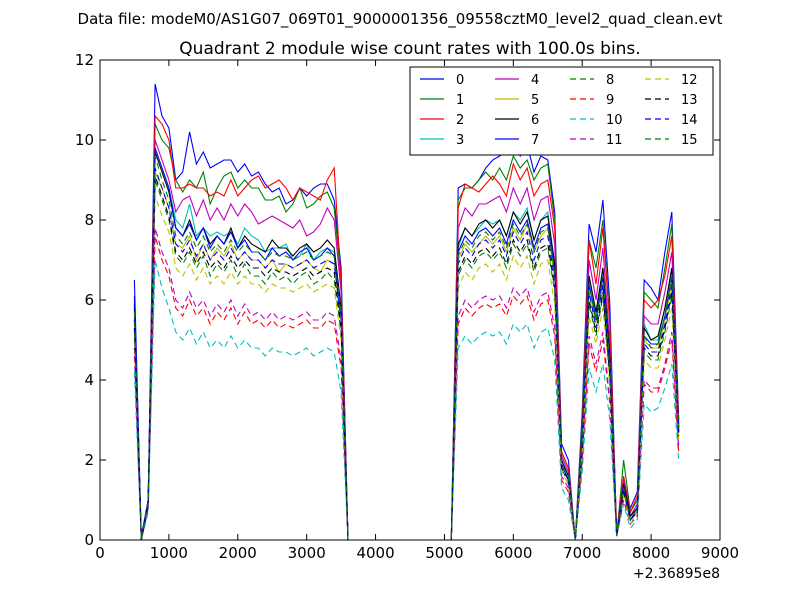 This screenshot has width=800, height=600. What do you see at coordinates (513, 553) in the screenshot?
I see `x-tick-label: 6000` at bounding box center [513, 553].